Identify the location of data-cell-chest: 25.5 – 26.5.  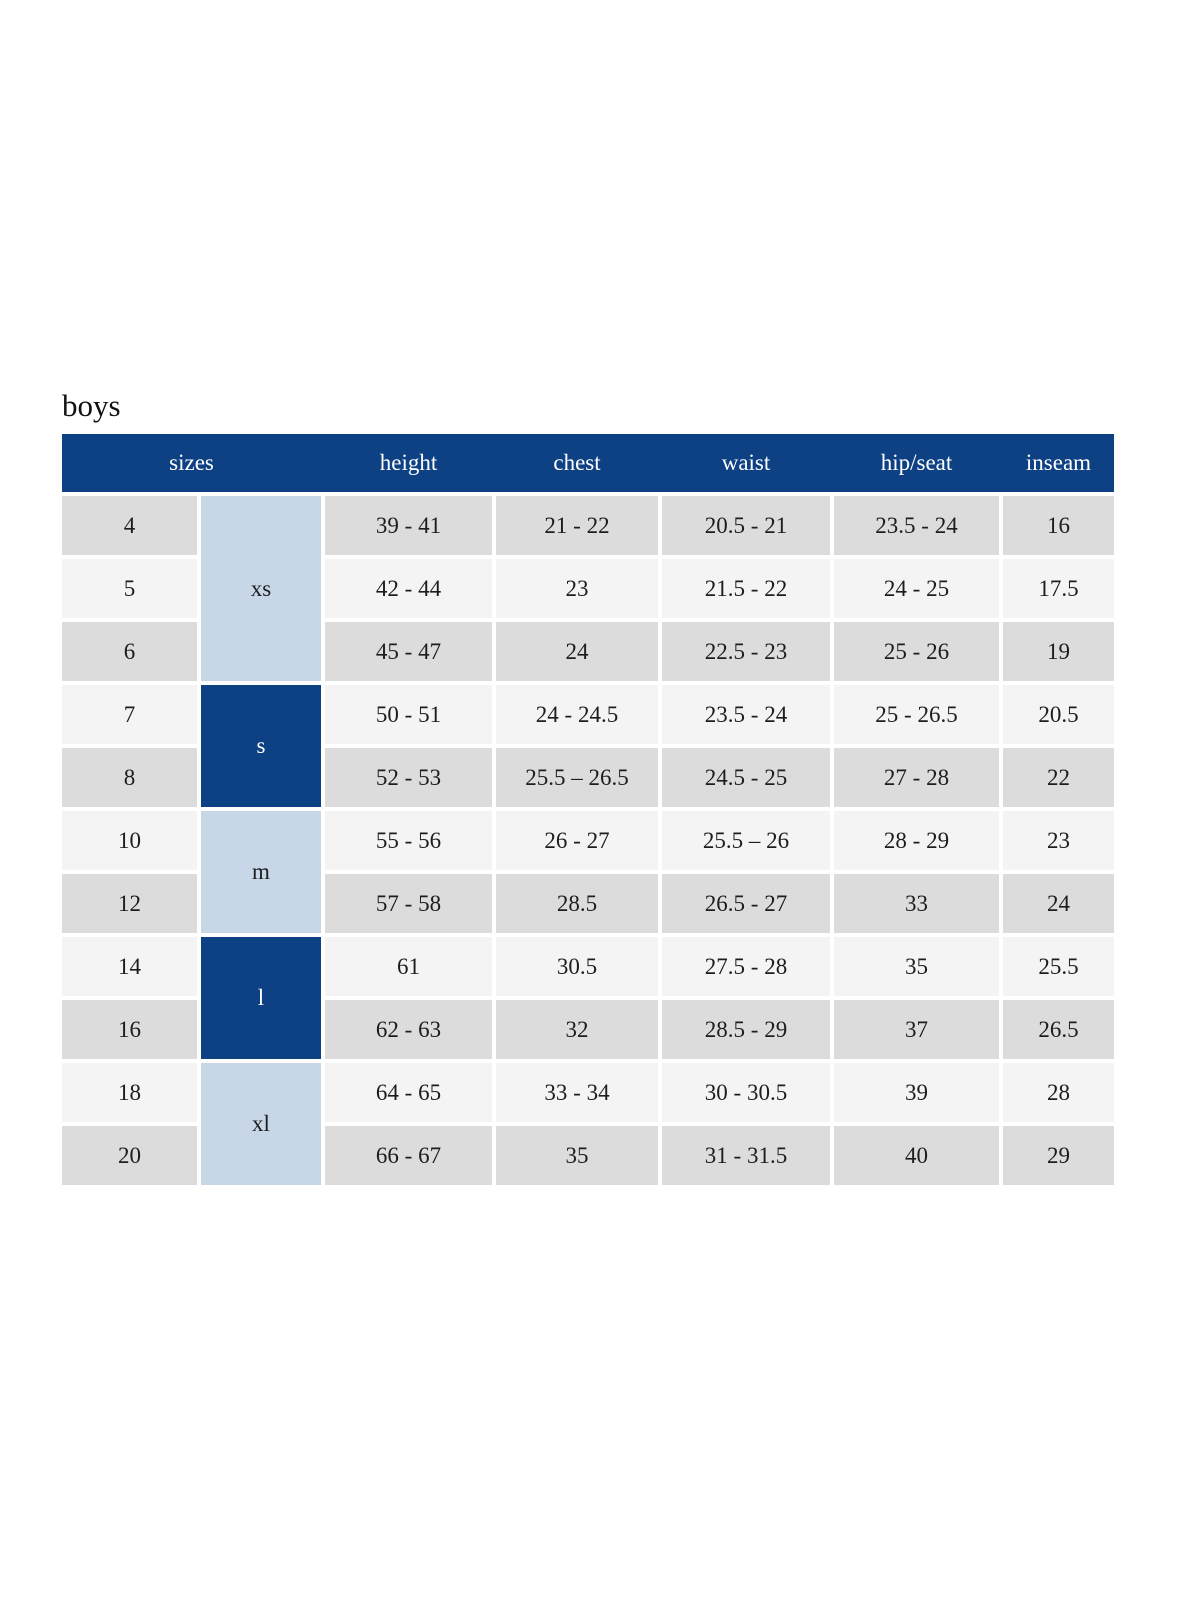
(577, 777).